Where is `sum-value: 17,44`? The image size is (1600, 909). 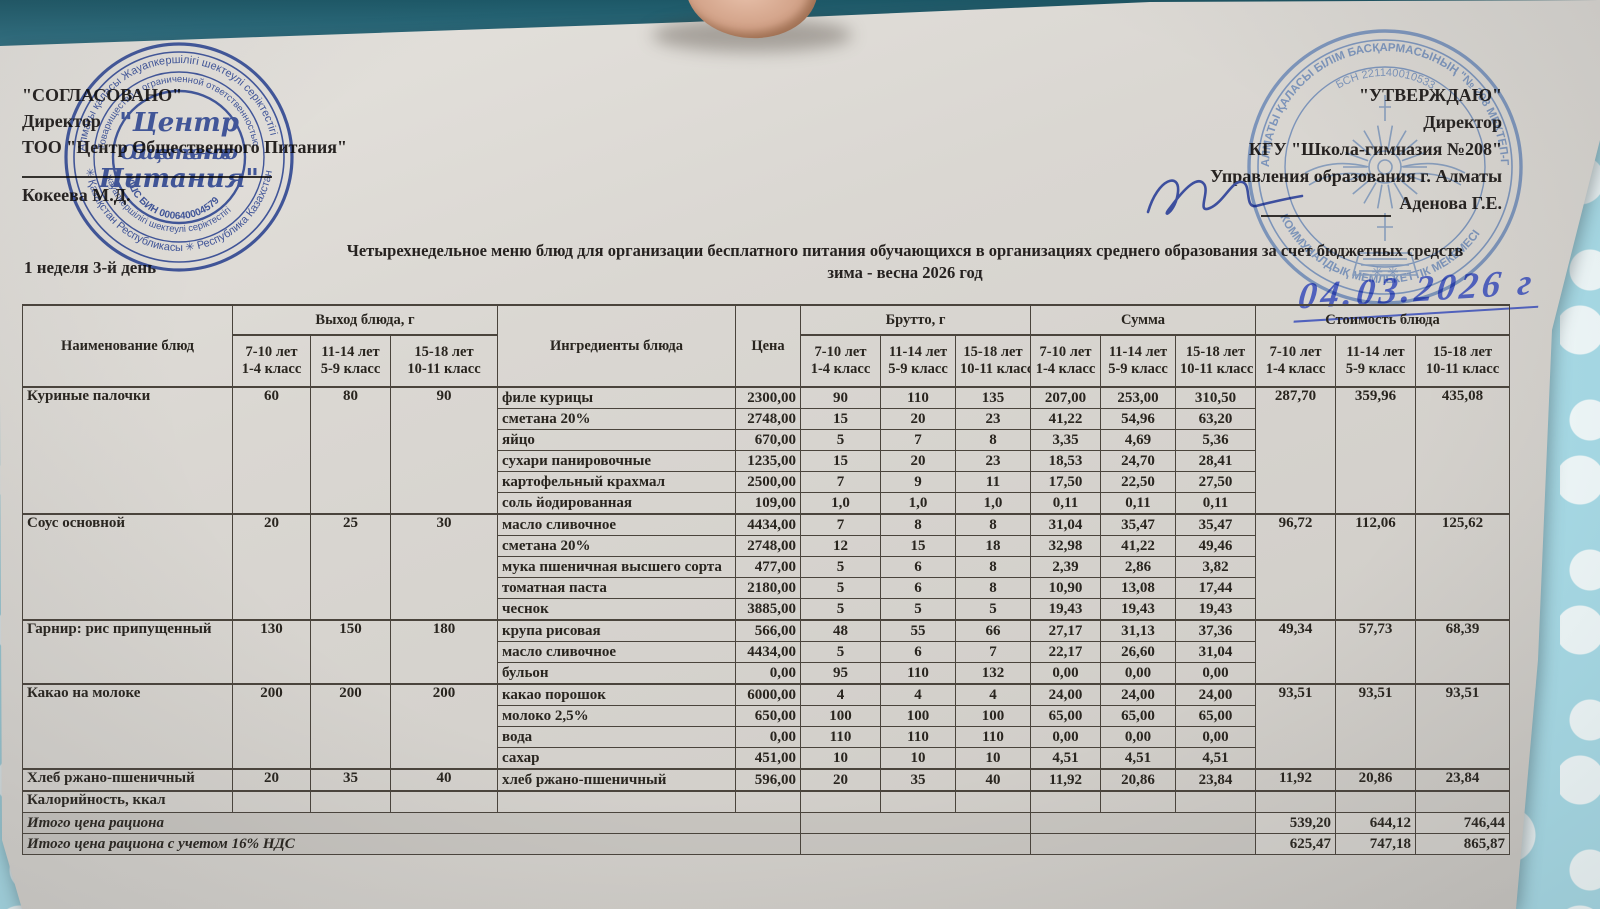
sum-value: 17,44 is located at coordinates (1215, 588).